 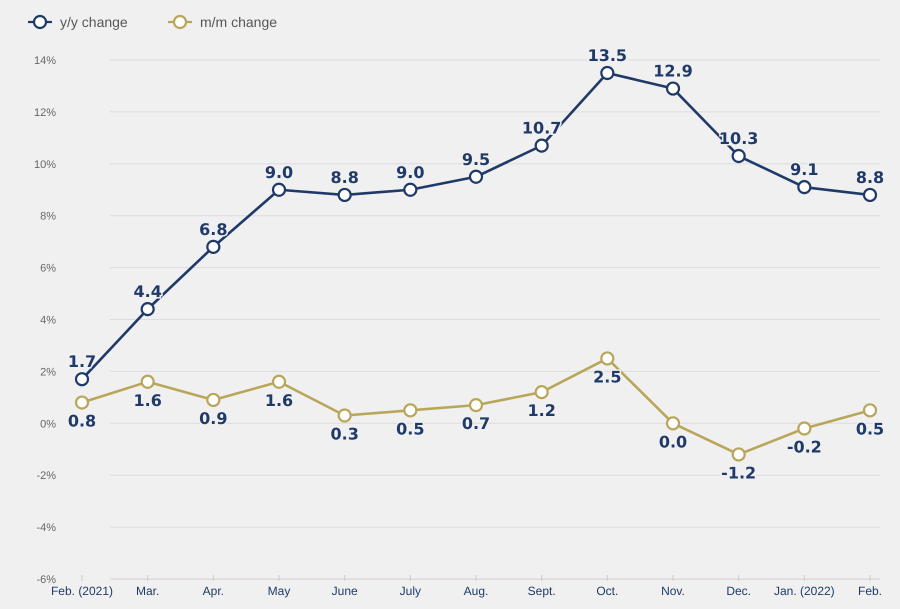 I want to click on x-tick-label: Feb. (2021), so click(x=82, y=591).